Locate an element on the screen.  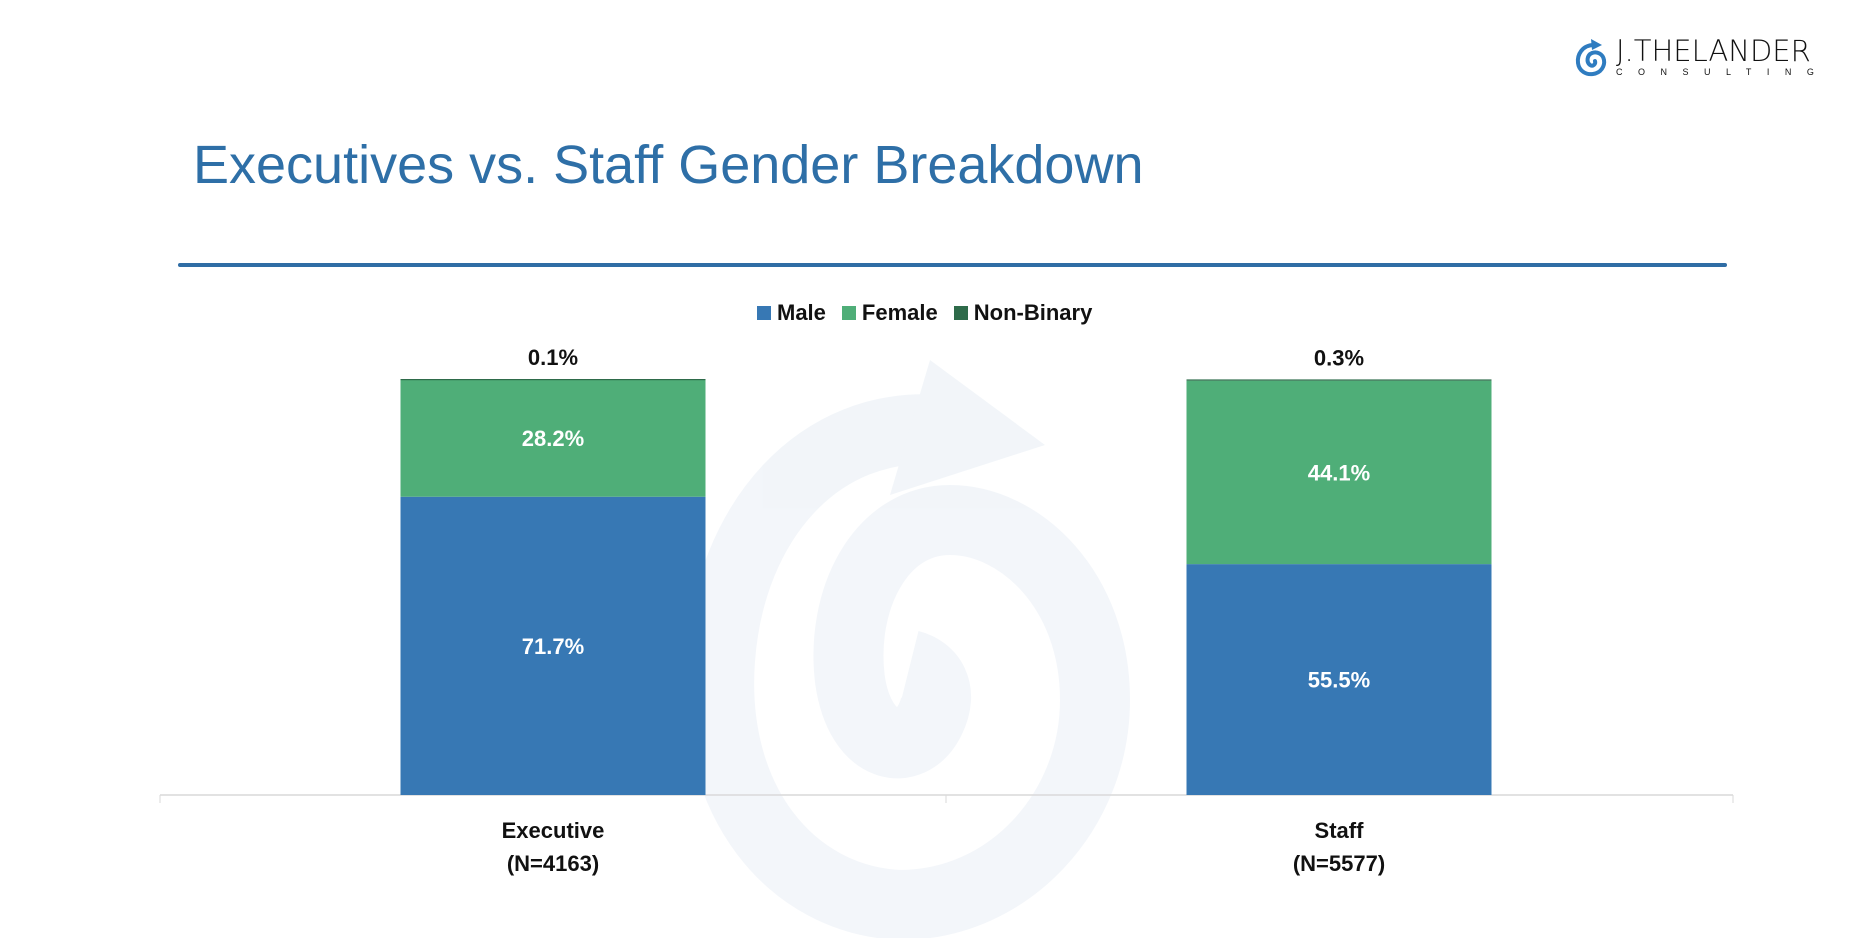
x-tick-sublabel: (N=5577) is located at coordinates (1339, 863).